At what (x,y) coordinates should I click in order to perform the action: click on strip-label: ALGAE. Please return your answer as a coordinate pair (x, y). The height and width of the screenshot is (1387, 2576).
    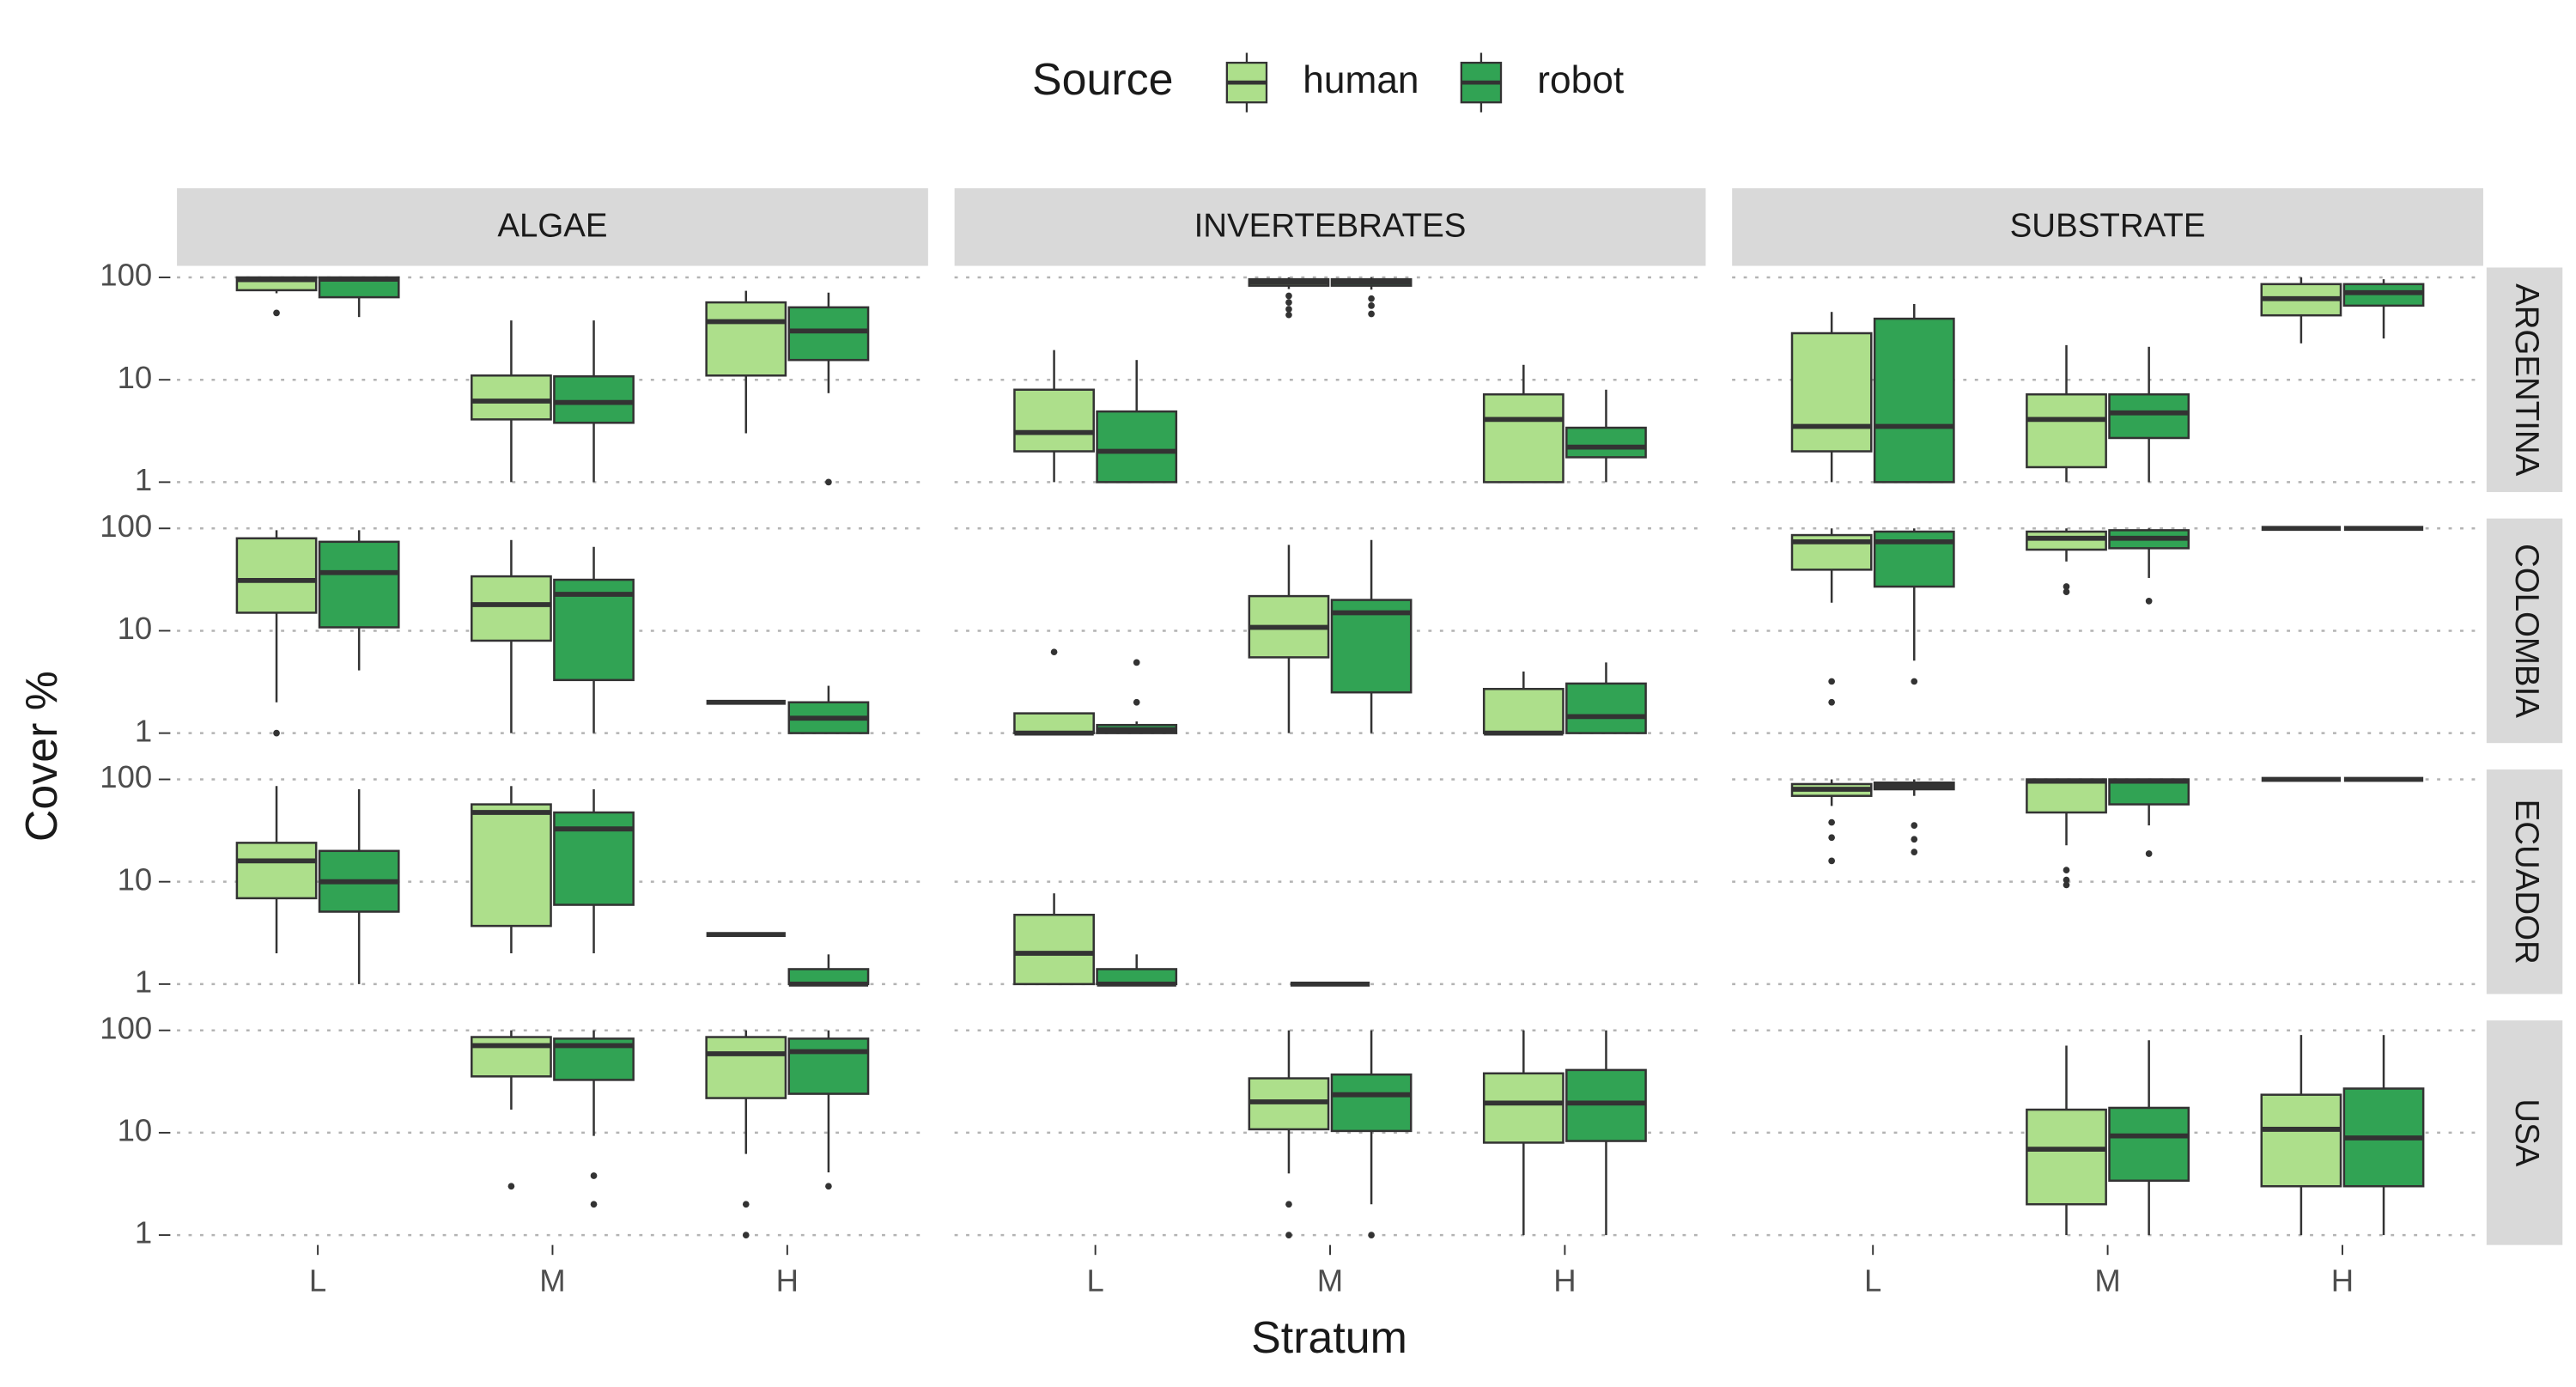
    Looking at the image, I should click on (552, 225).